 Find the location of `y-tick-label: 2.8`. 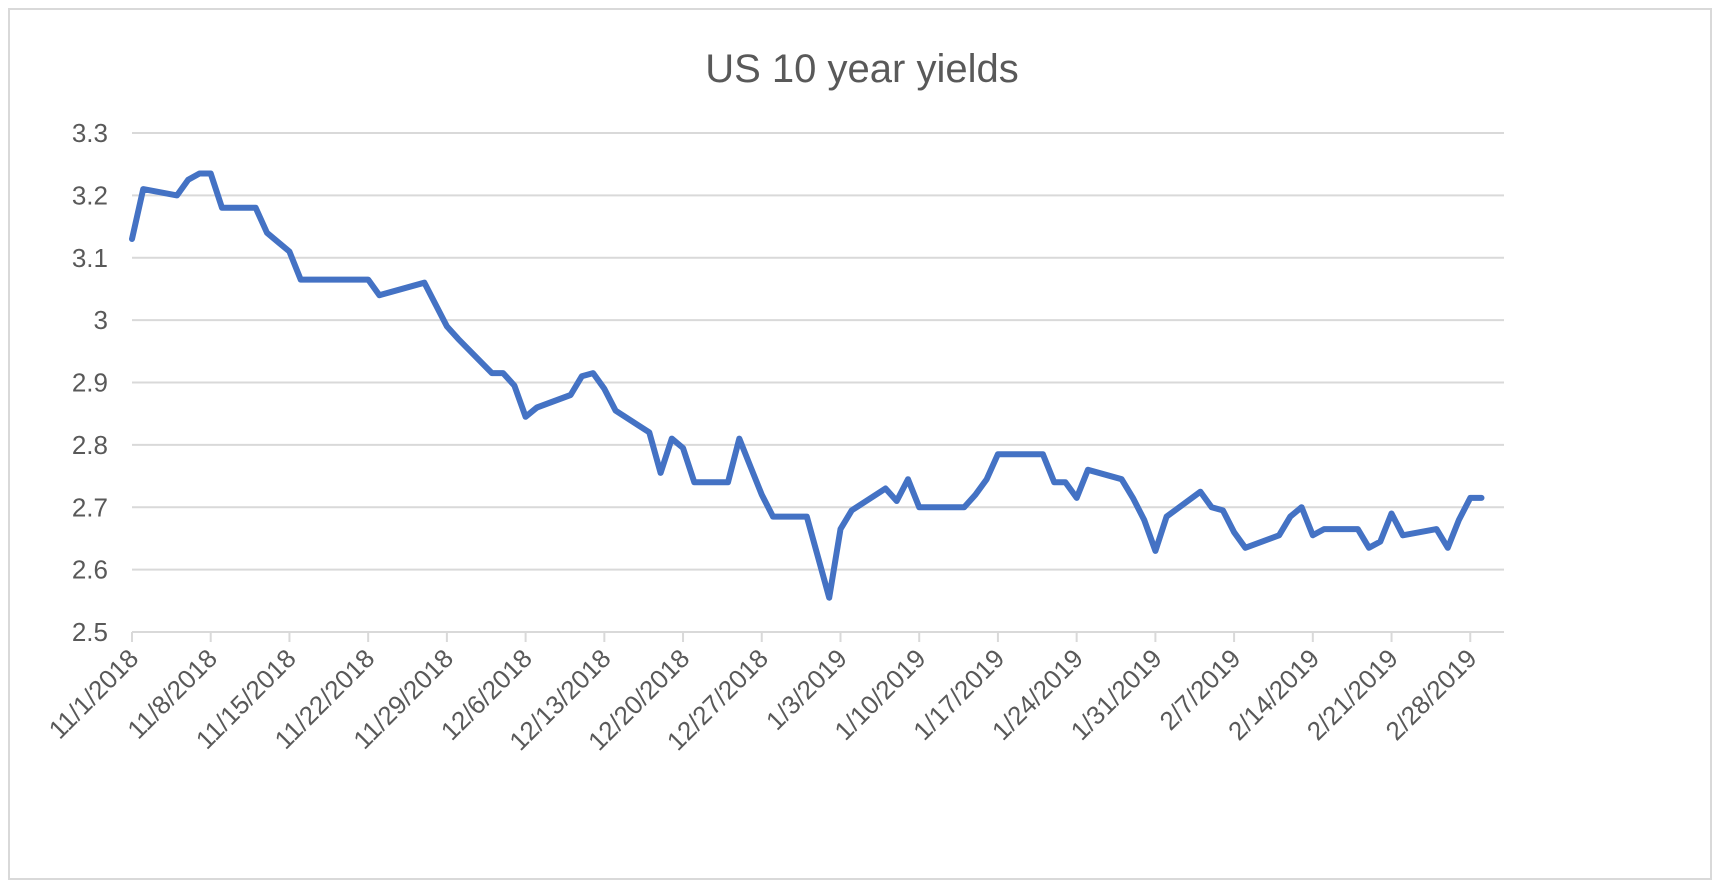

y-tick-label: 2.8 is located at coordinates (90, 445).